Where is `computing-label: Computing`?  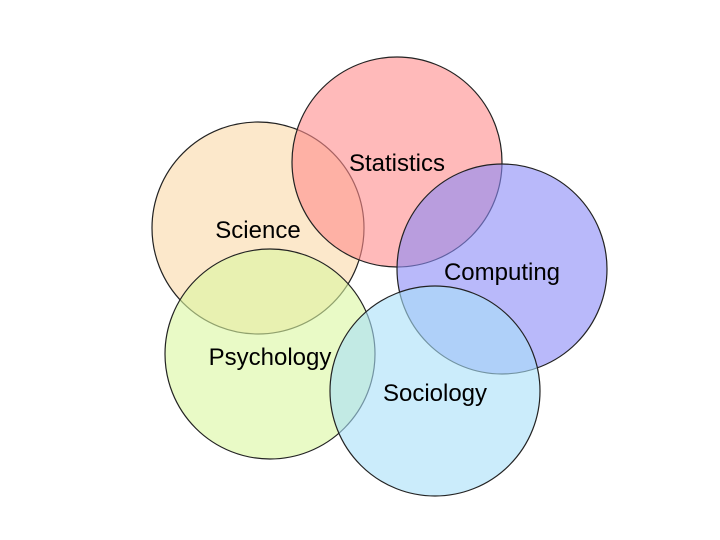 computing-label: Computing is located at coordinates (502, 272).